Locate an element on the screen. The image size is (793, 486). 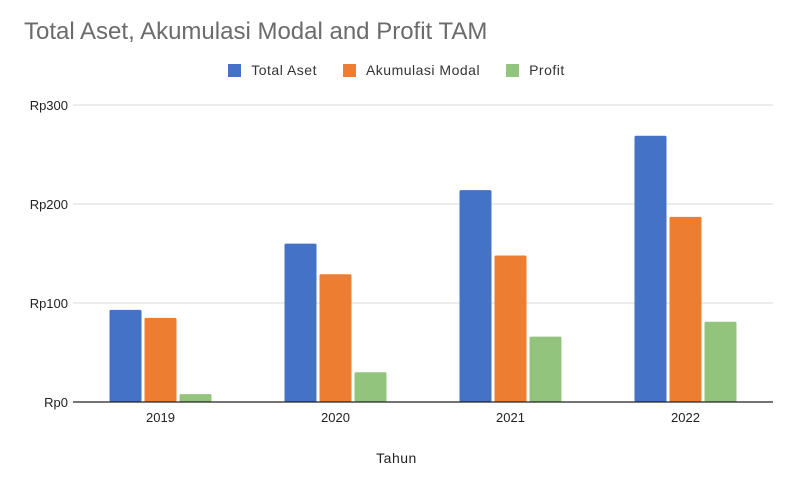
legend-label-profit: Profit is located at coordinates (547, 70).